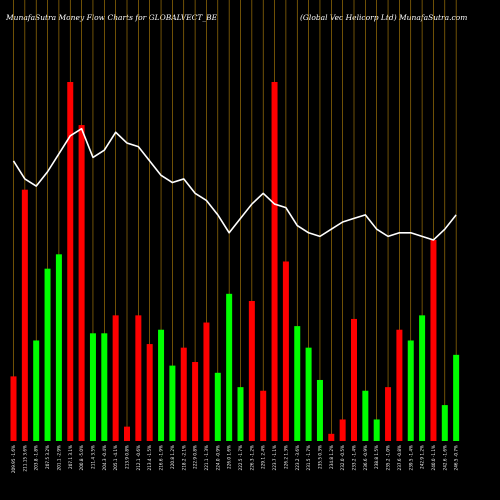 The image size is (500, 500). What do you see at coordinates (47, 457) in the screenshot?
I see `x-tick-label-4: 207.5 3.2%` at bounding box center [47, 457].